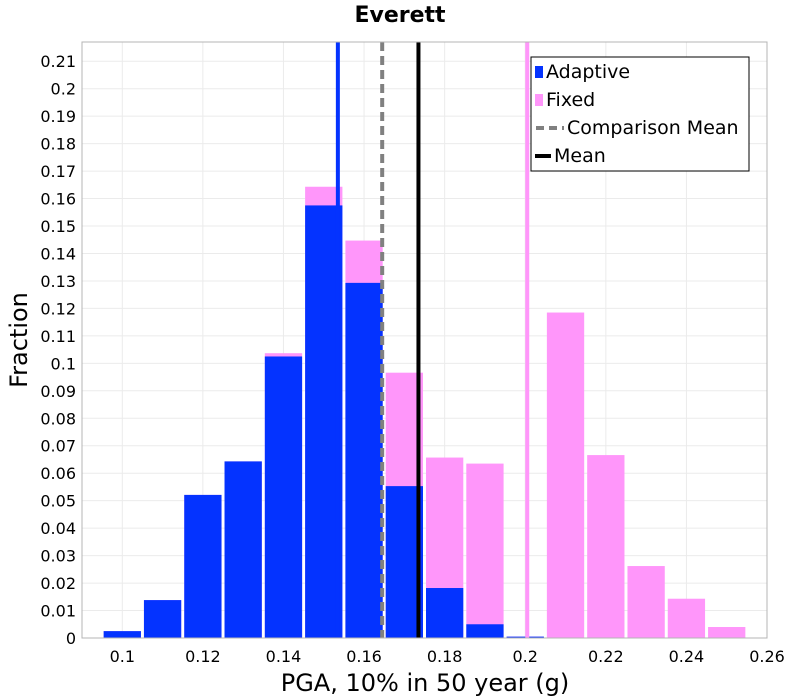  I want to click on y-tick-label: 0.19, so click(58, 116).